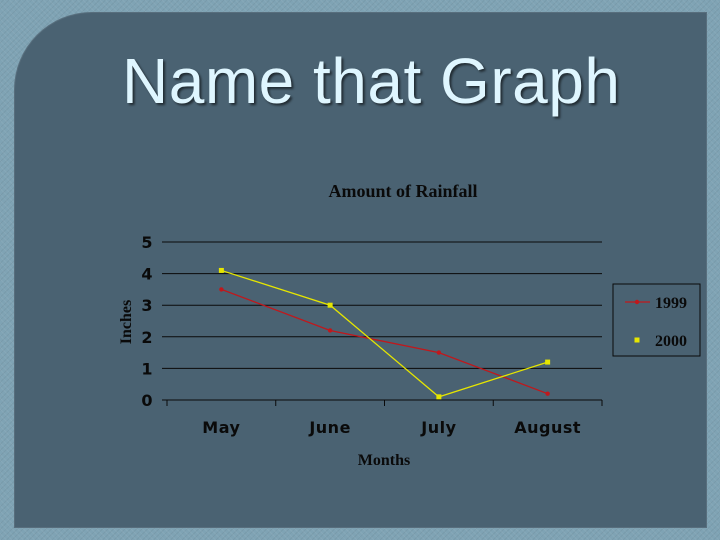 Image resolution: width=720 pixels, height=540 pixels. I want to click on series-lines, so click(384, 333).